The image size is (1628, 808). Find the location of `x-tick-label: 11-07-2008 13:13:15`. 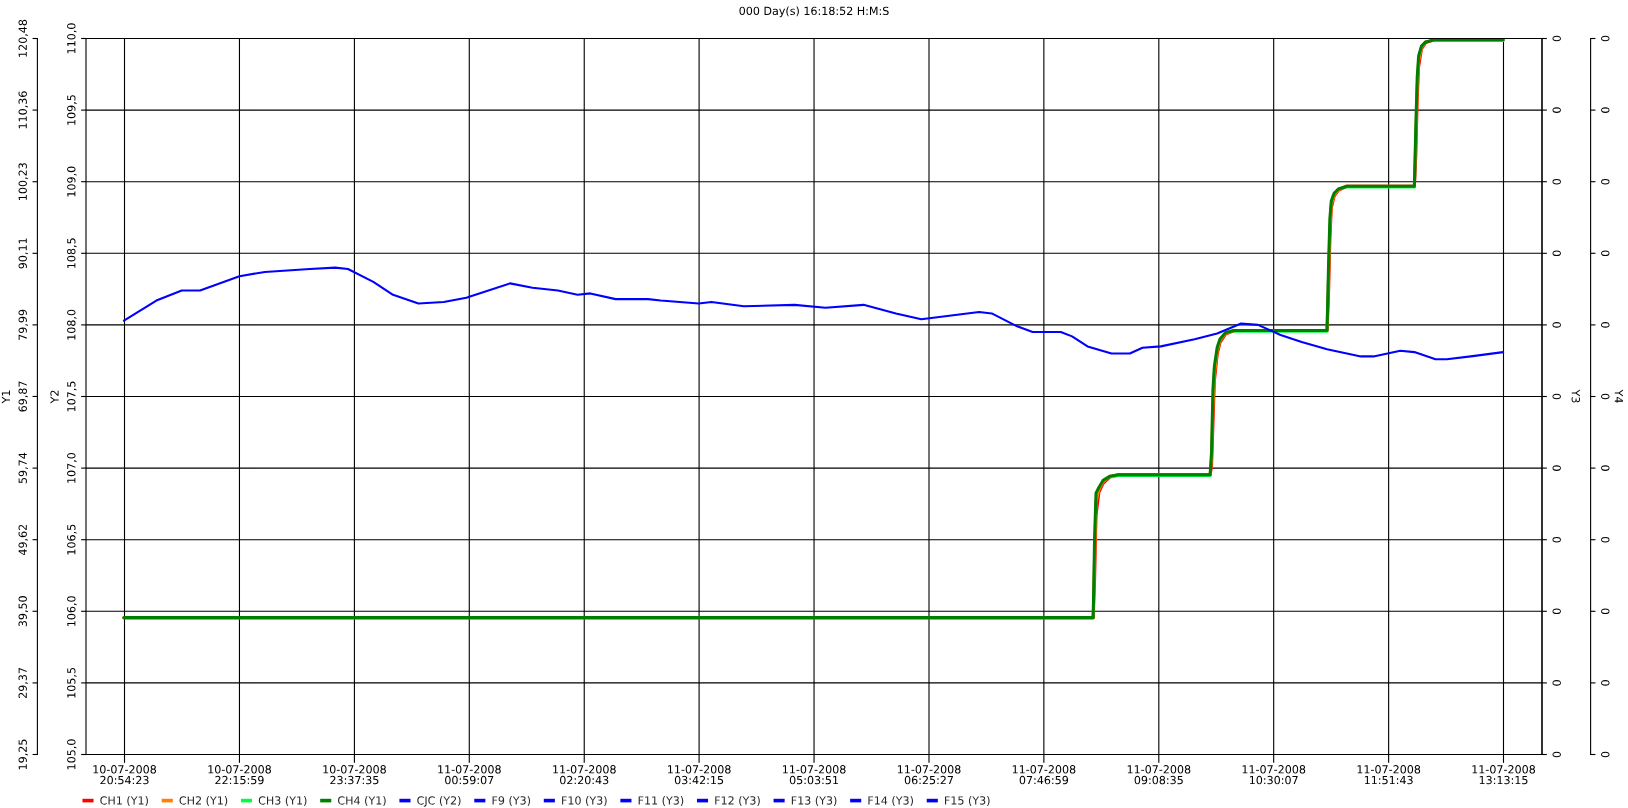

x-tick-label: 11-07-2008 13:13:15 is located at coordinates (1504, 775).